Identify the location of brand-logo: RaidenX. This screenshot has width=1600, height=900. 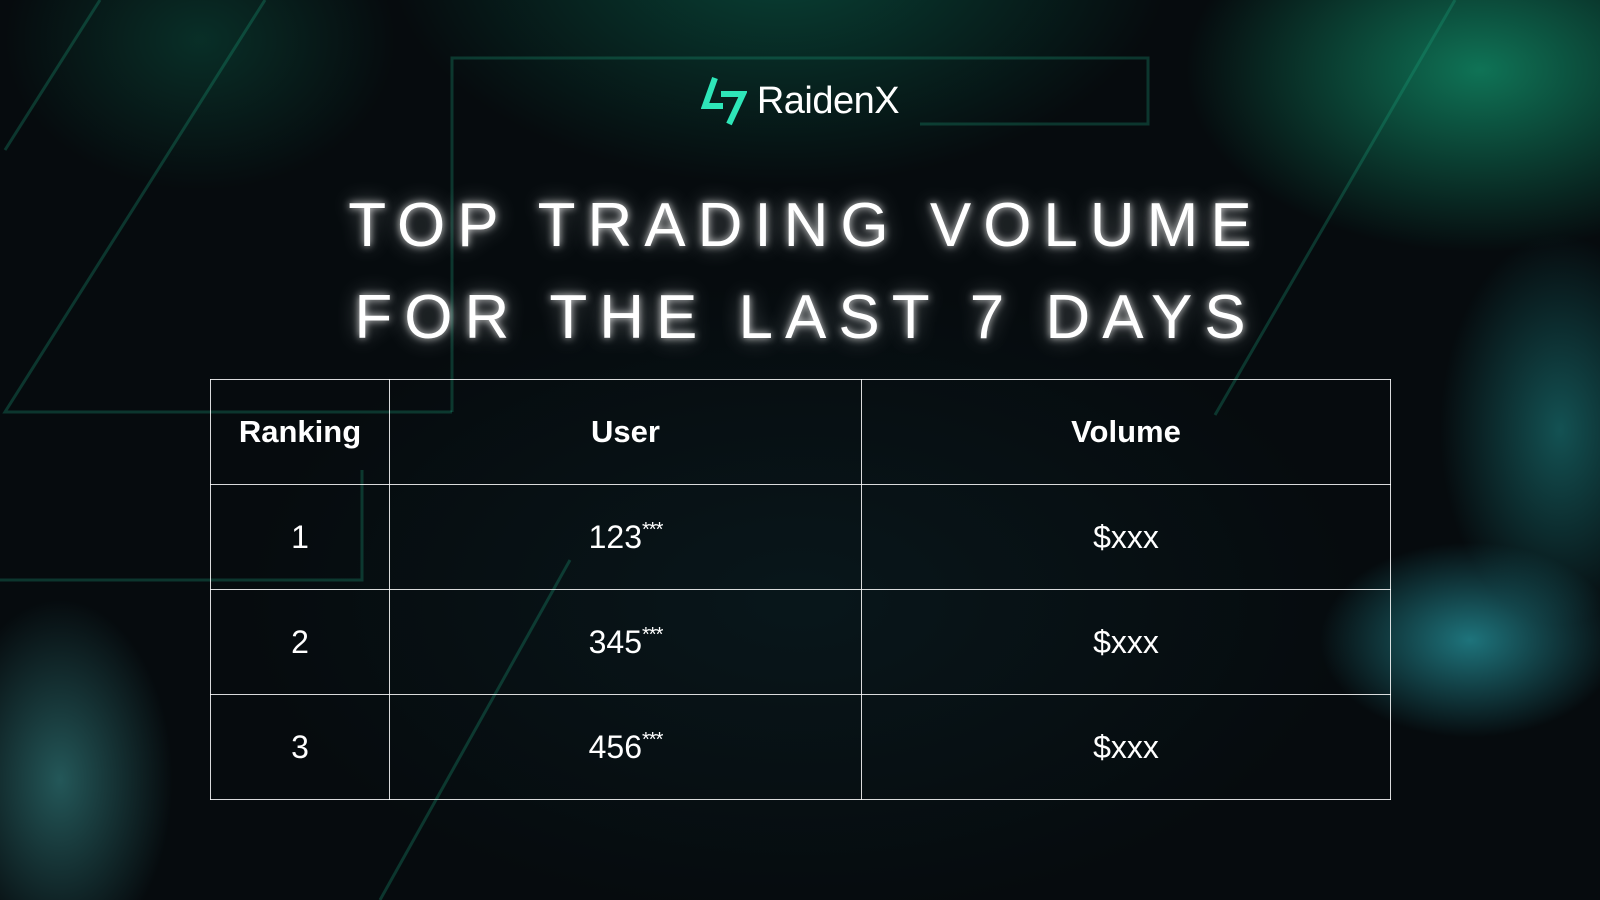
(800, 101).